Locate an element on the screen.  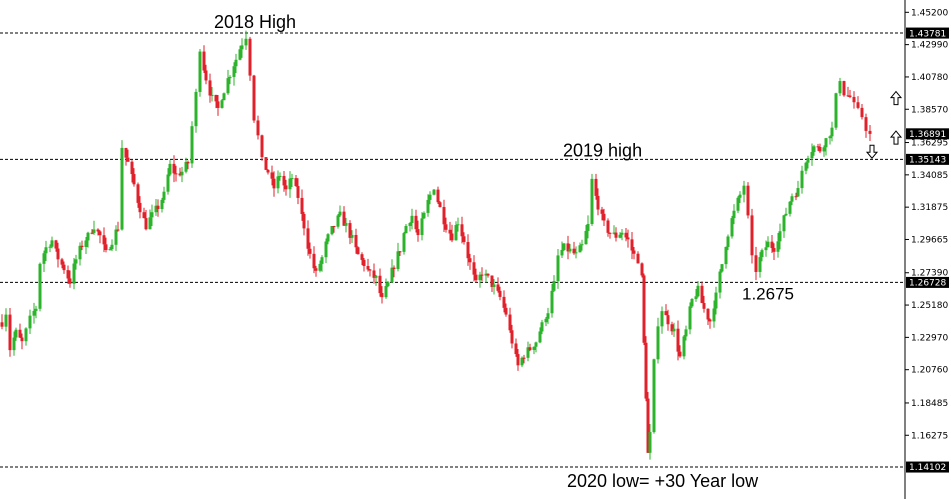
tick-label: 1.40780 is located at coordinates (929, 78).